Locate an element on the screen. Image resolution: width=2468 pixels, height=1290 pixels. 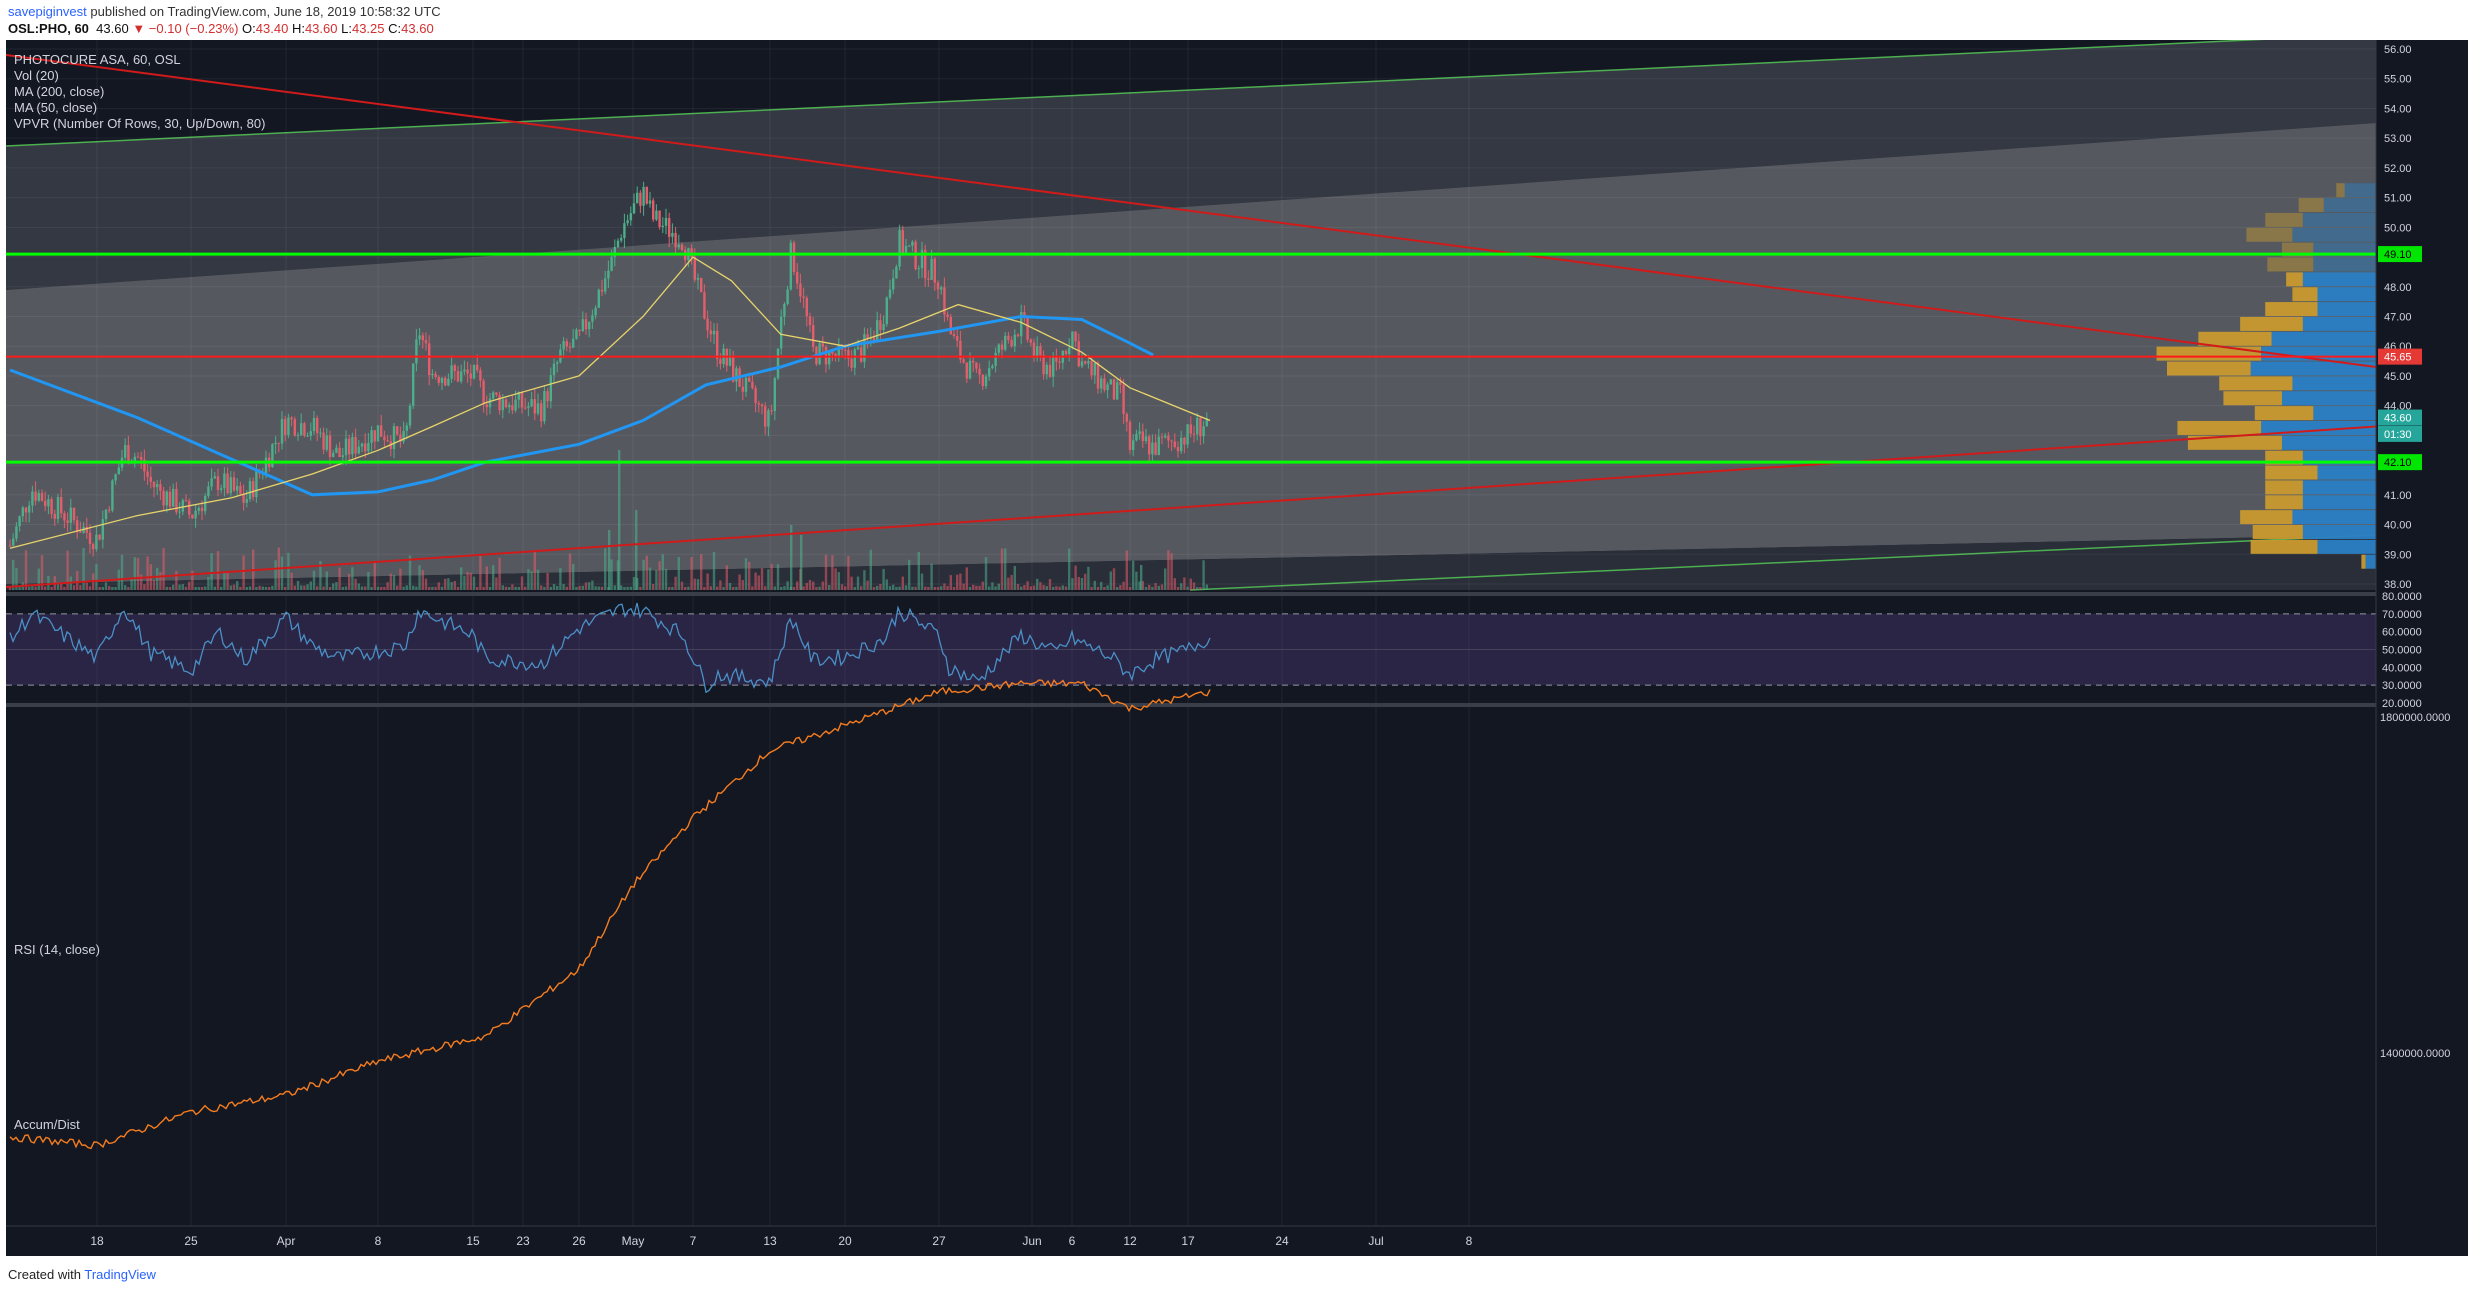
time-tick-label: Jun is located at coordinates (1031, 1241).